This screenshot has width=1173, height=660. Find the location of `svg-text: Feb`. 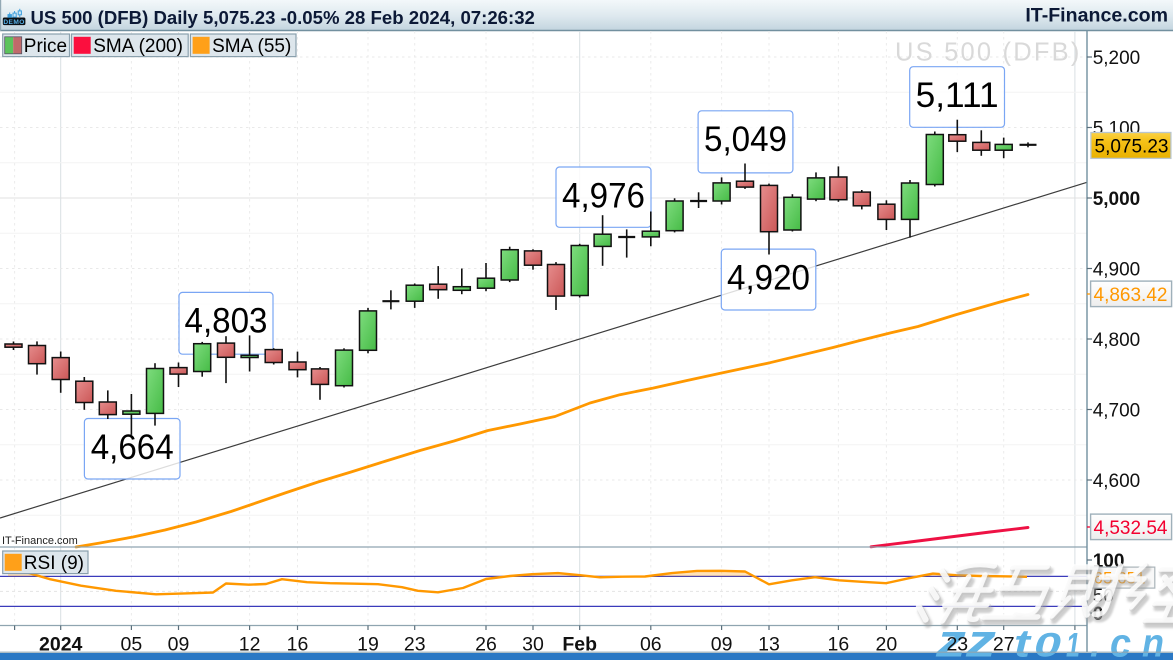

svg-text: Feb is located at coordinates (579, 645).